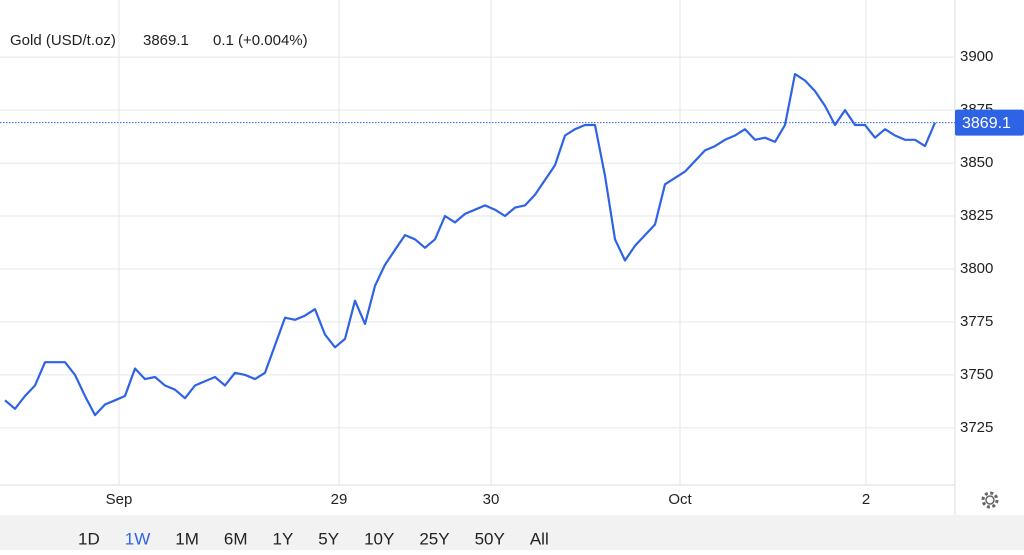  I want to click on settings-icon, so click(990, 500).